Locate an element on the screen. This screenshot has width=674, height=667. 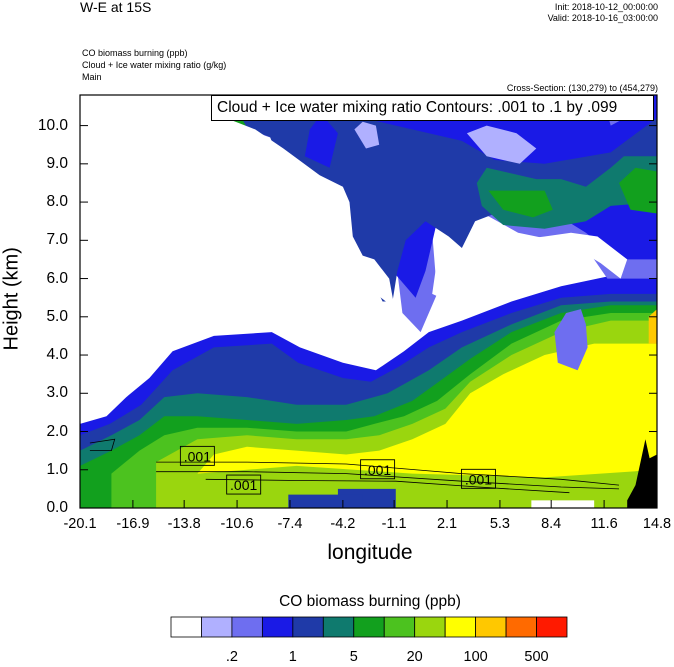
contour-label-0: .001 is located at coordinates (197, 456).